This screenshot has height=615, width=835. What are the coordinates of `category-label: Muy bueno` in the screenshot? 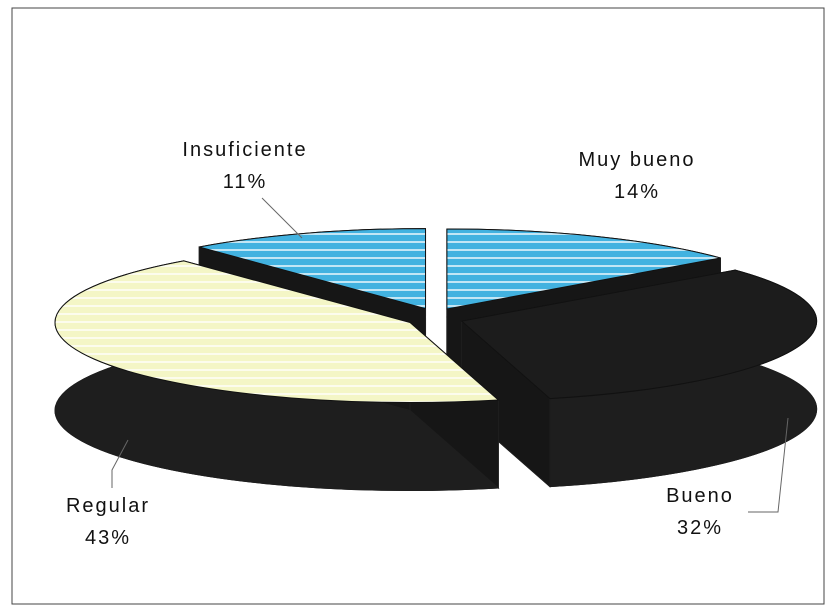 It's located at (637, 160).